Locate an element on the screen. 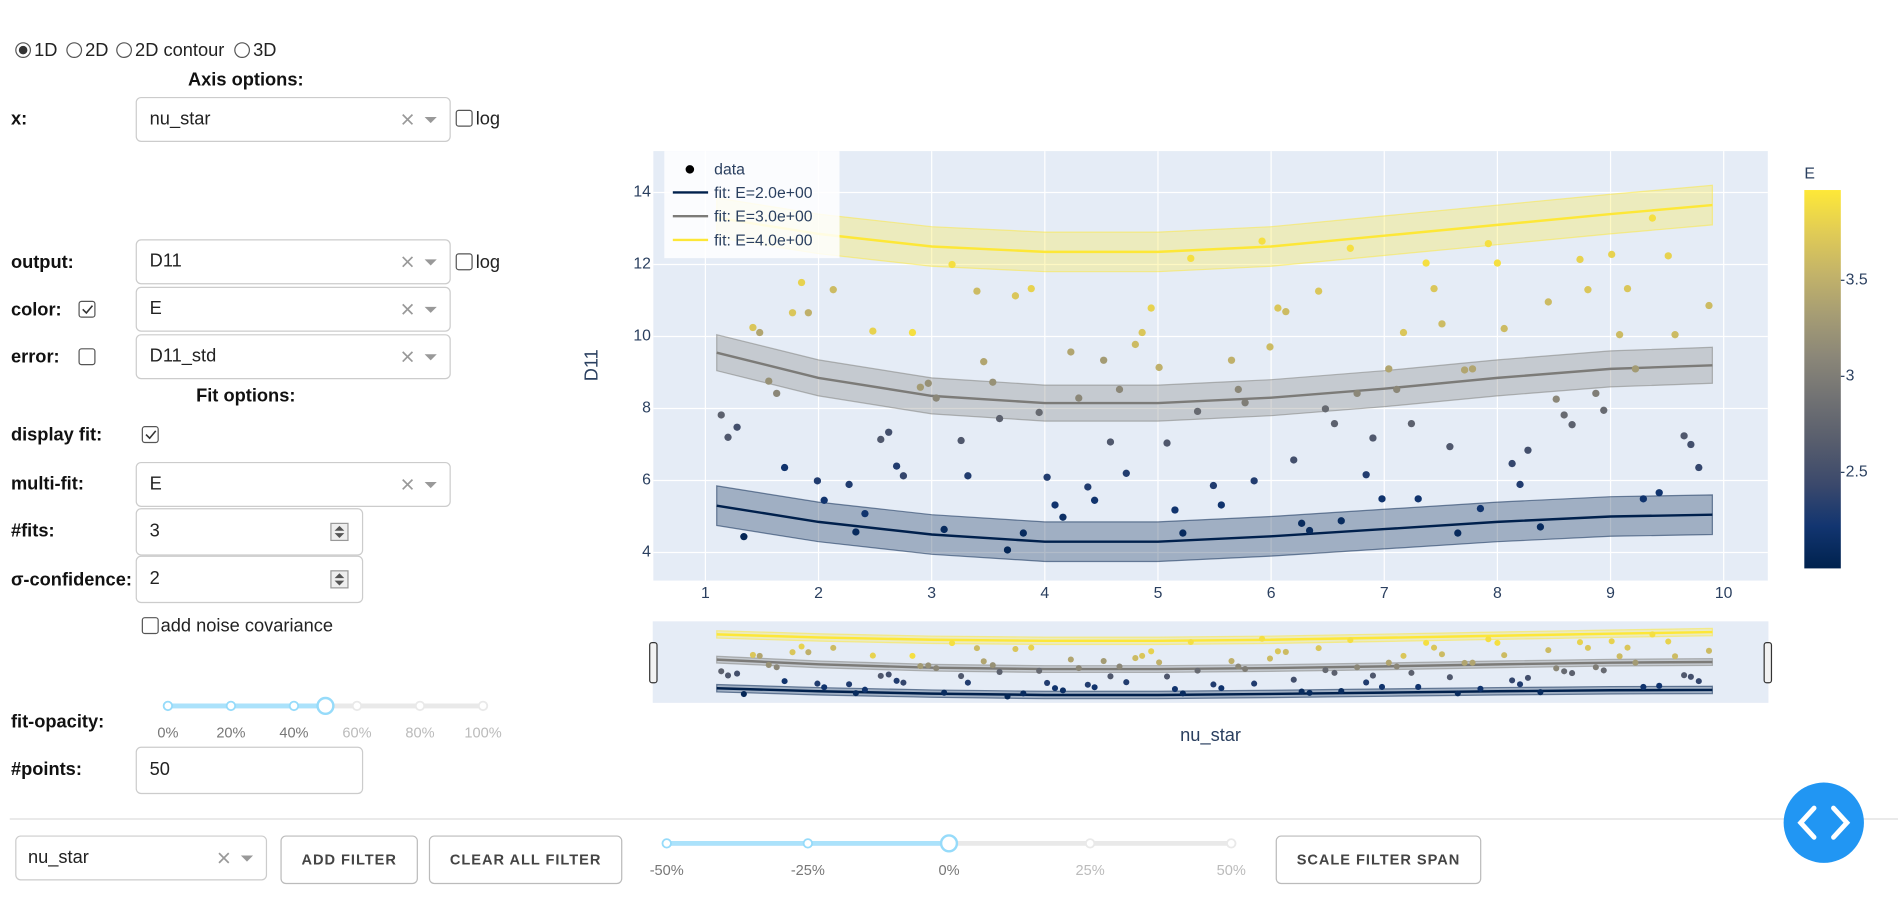 This screenshot has height=907, width=1898. fits-input-value: 3 is located at coordinates (155, 530).